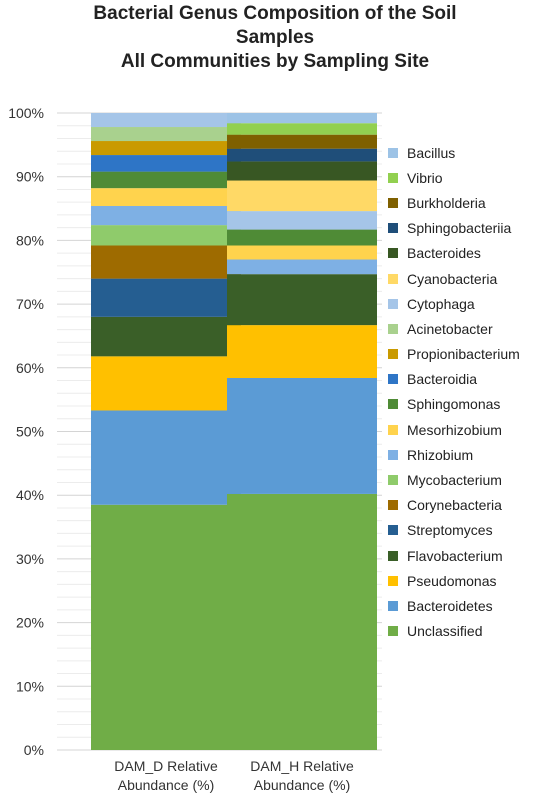 The image size is (550, 801). I want to click on legend-item: Bacteroides, so click(454, 253).